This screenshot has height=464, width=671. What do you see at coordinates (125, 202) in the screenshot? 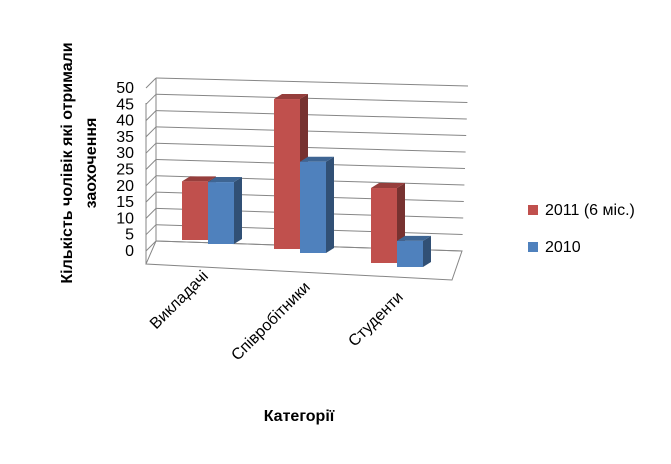
I see `y-tick-label-15: 15` at bounding box center [125, 202].